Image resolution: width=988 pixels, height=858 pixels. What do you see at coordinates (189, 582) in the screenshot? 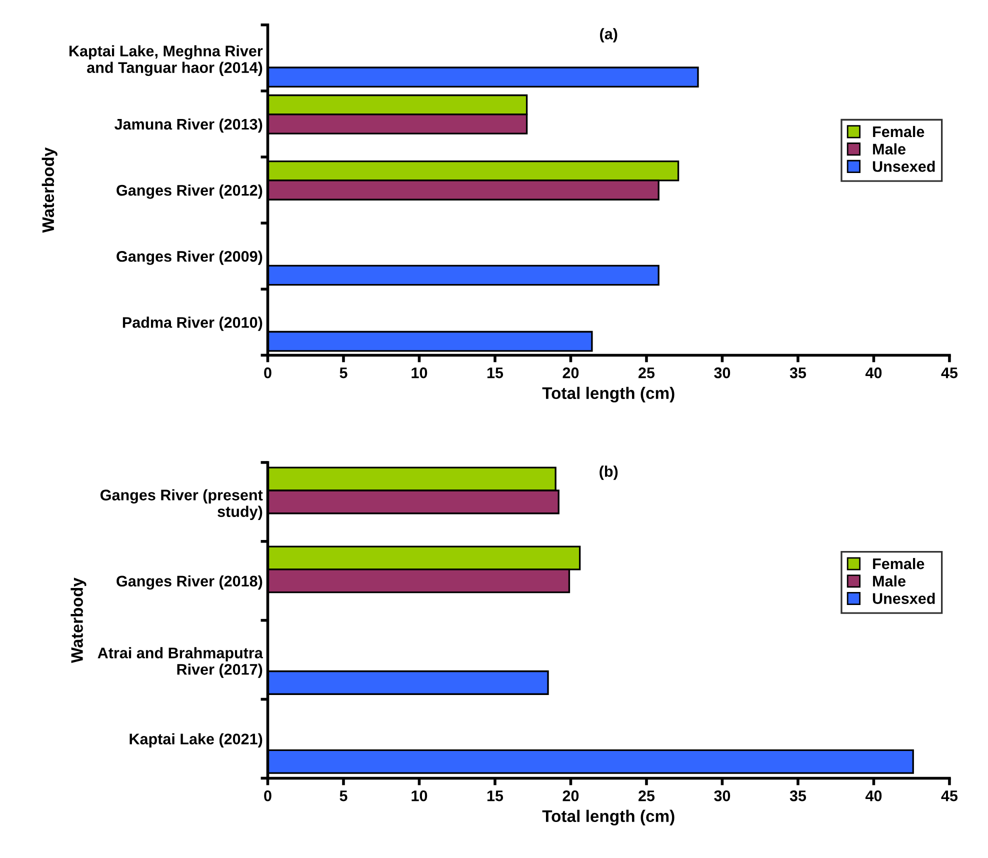
I see `y-tick-label: Ganges River (2018)` at bounding box center [189, 582].